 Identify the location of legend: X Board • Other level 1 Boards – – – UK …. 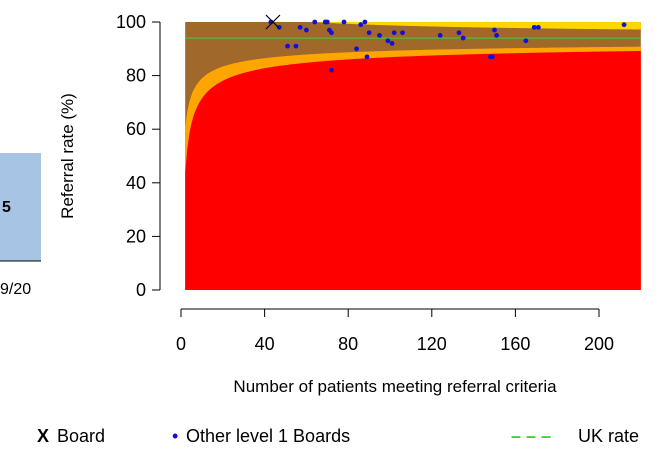
(338, 436).